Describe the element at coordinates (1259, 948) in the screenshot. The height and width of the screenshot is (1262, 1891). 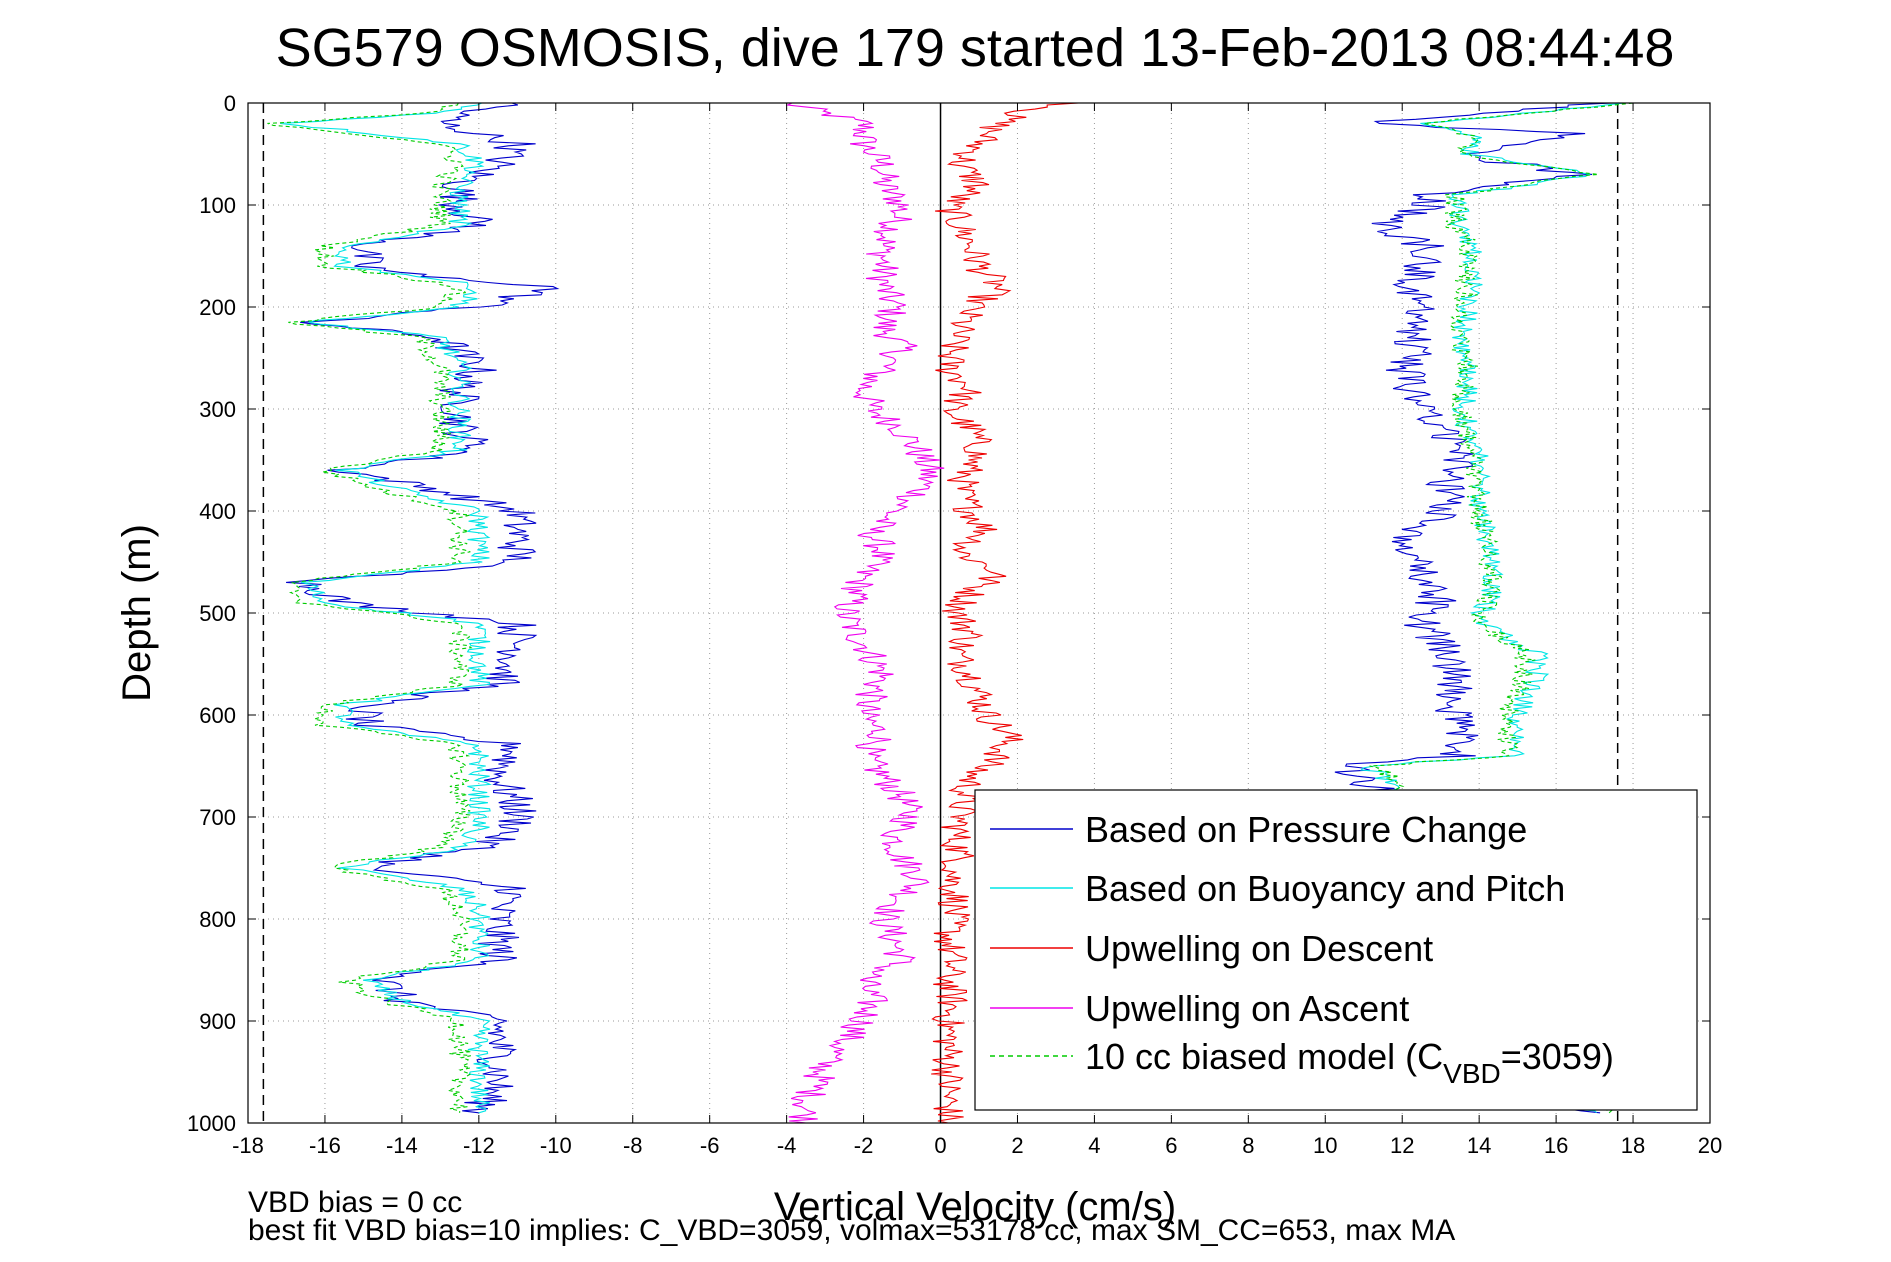
I see `legend-label-2: Upwelling on Descent` at that location.